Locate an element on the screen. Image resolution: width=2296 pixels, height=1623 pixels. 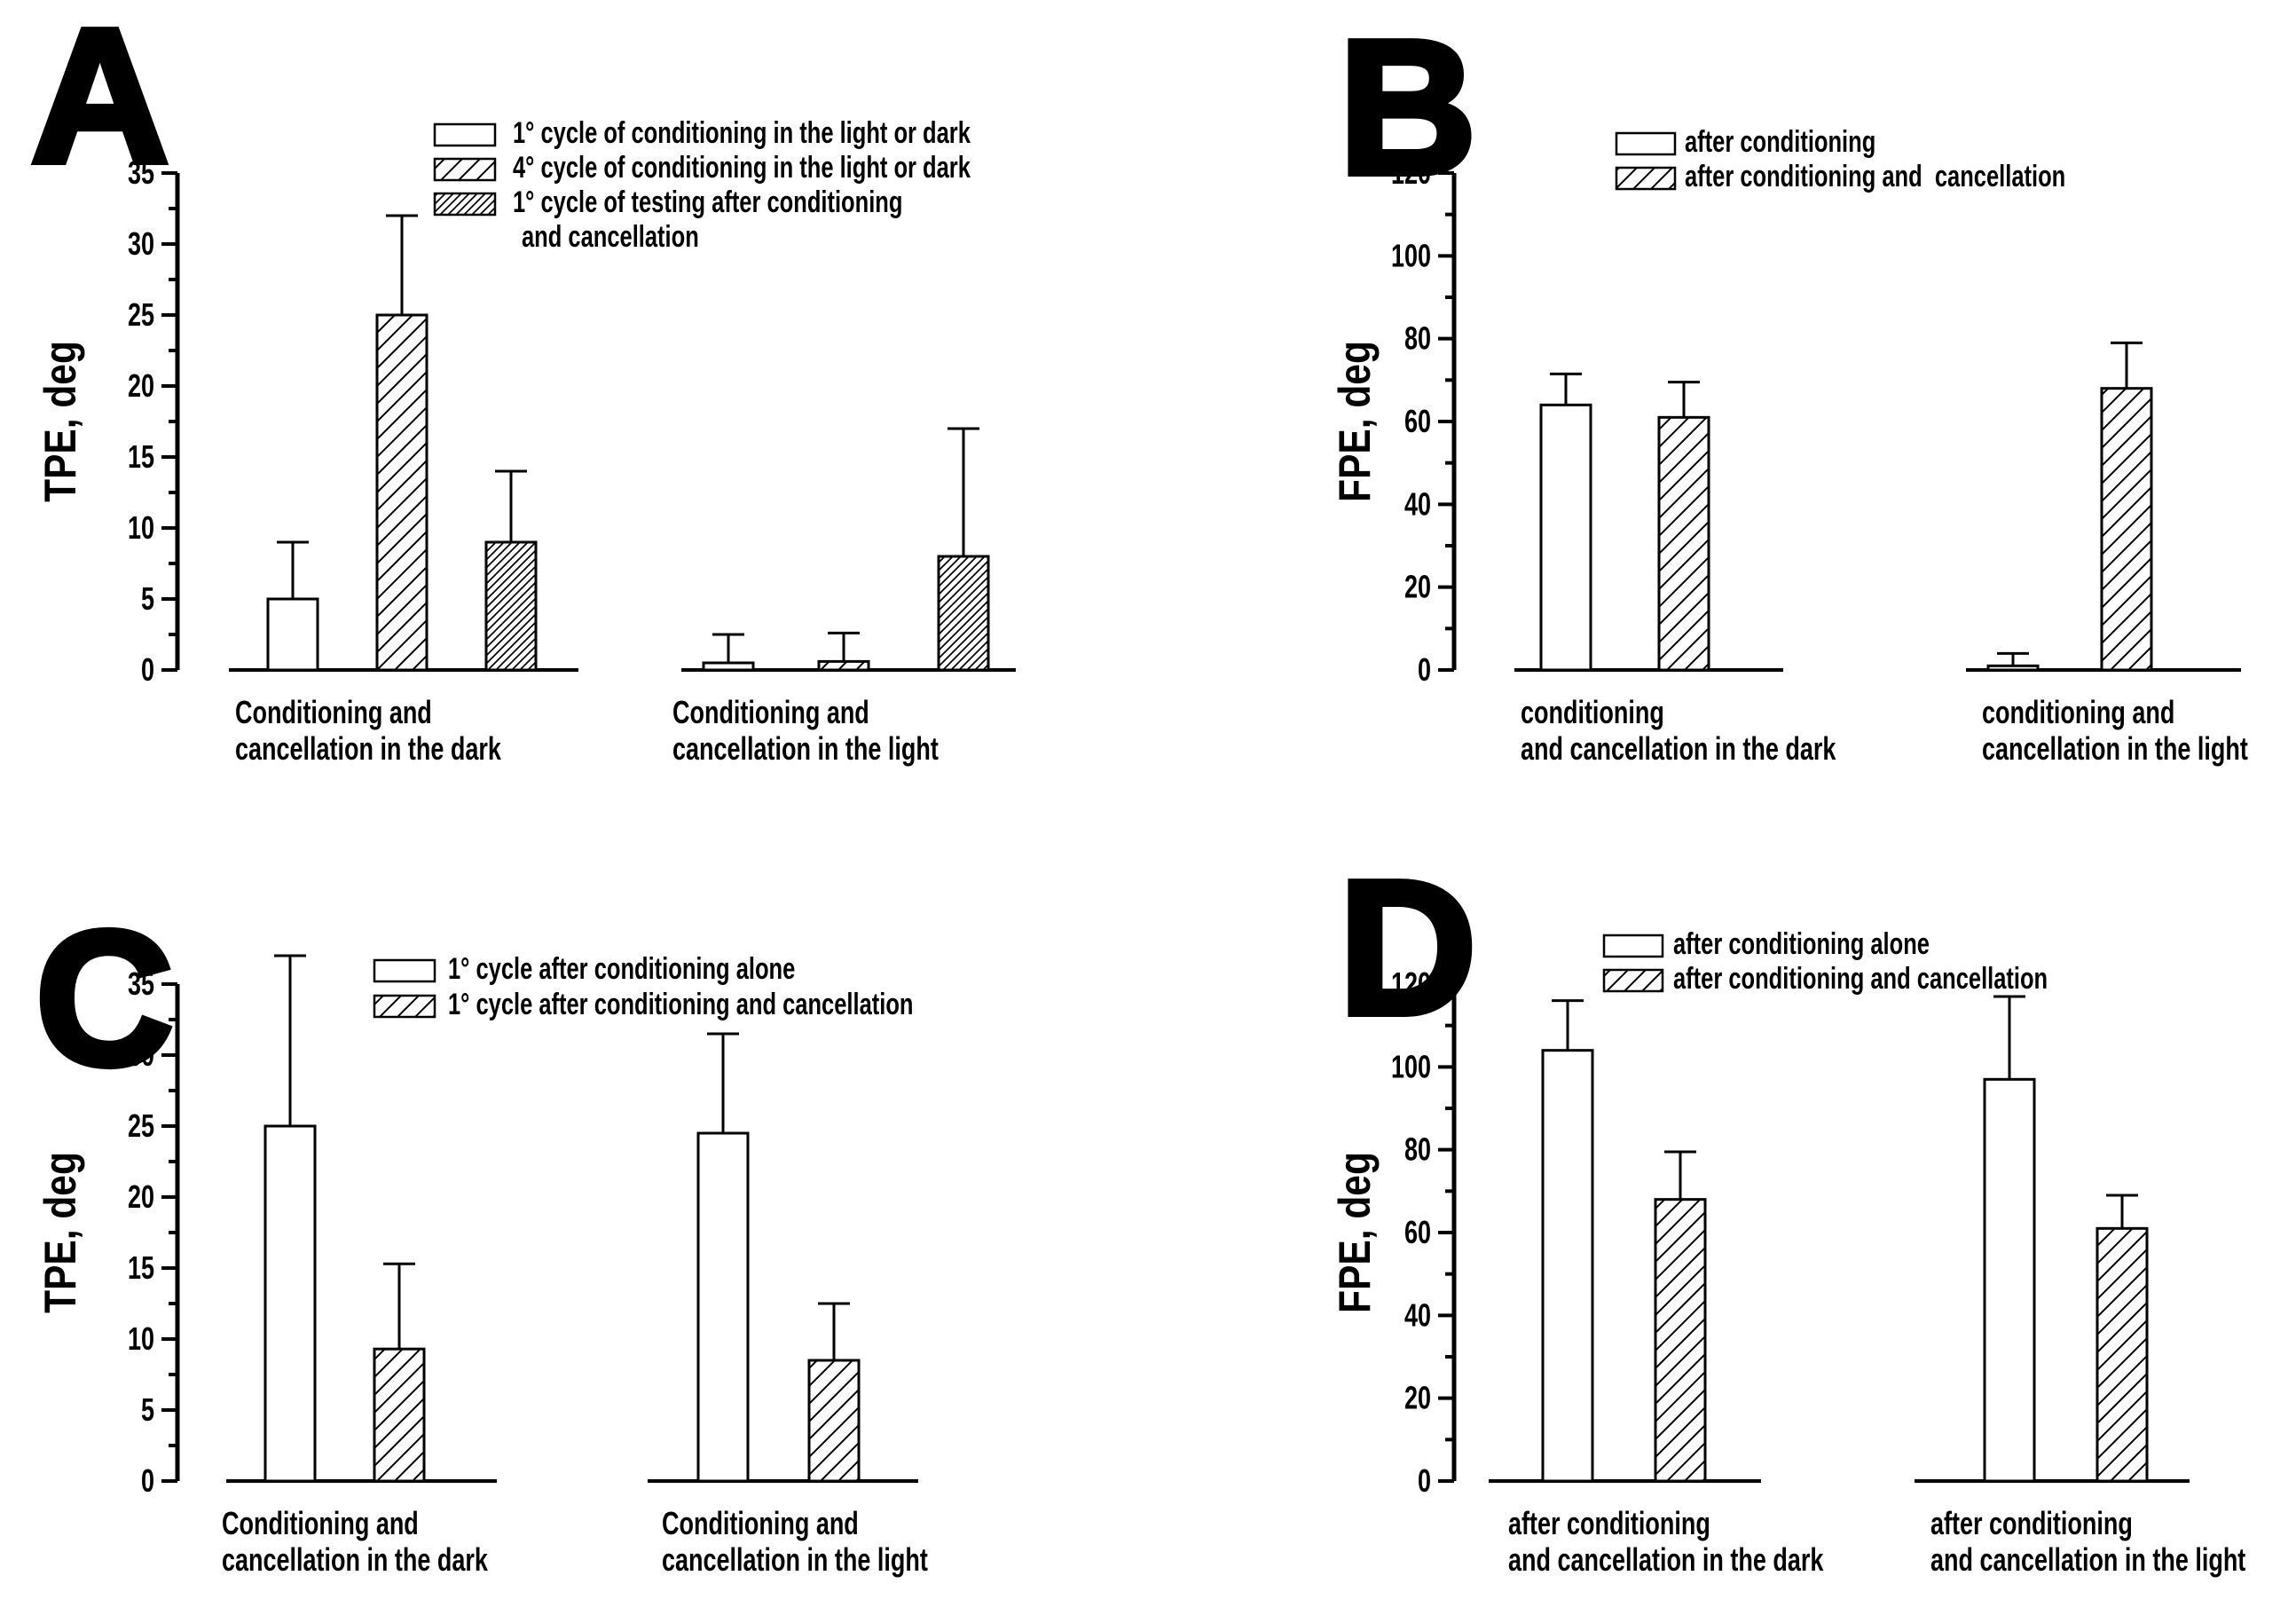
legend-label: and cancellation is located at coordinates (610, 237).